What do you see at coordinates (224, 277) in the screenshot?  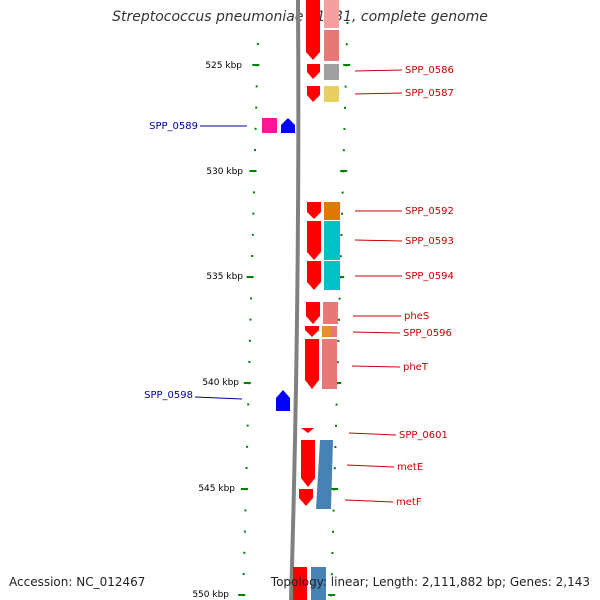 I see `scale-label: 535 kbp` at bounding box center [224, 277].